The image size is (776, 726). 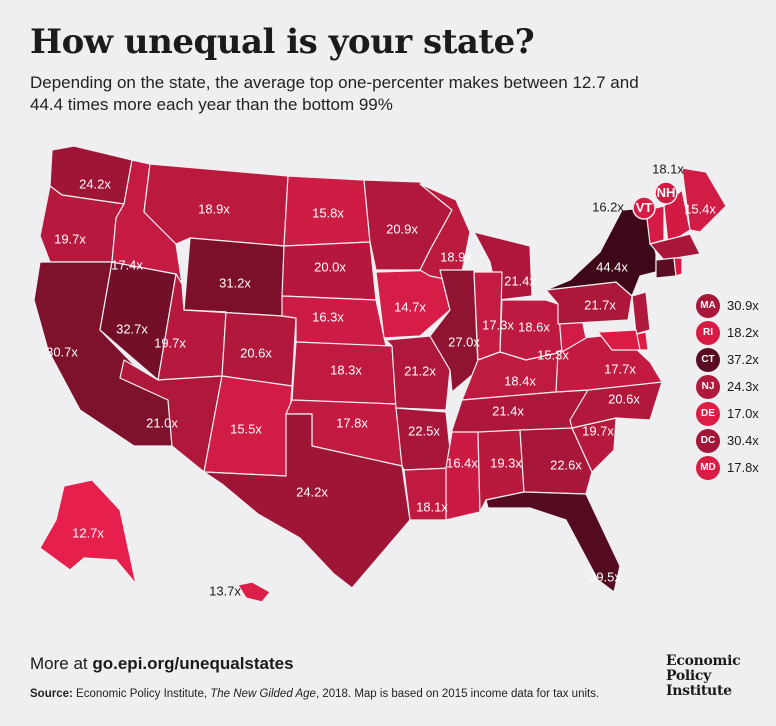 What do you see at coordinates (432, 506) in the screenshot?
I see `state-label-la: 18.1x` at bounding box center [432, 506].